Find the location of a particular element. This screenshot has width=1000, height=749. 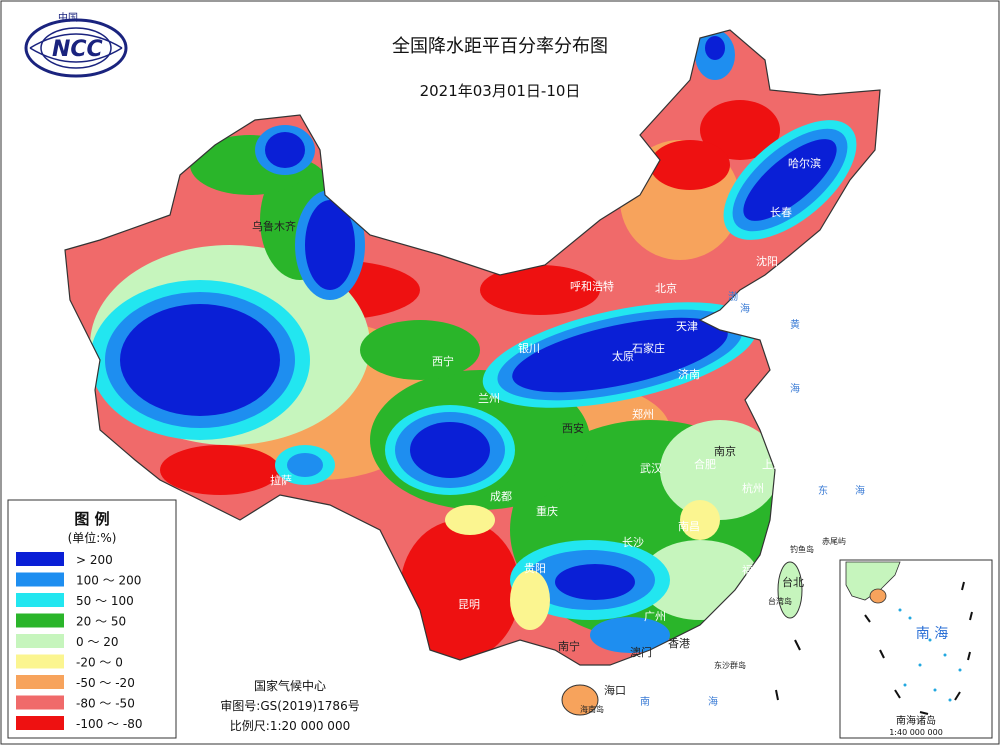

sea-bohai-1: 渤 is located at coordinates (733, 296).